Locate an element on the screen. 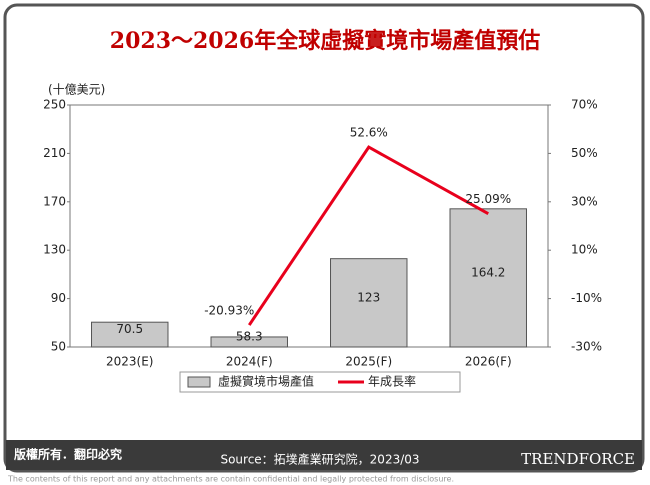 The image size is (650, 485). bar-label: 123 is located at coordinates (368, 297).